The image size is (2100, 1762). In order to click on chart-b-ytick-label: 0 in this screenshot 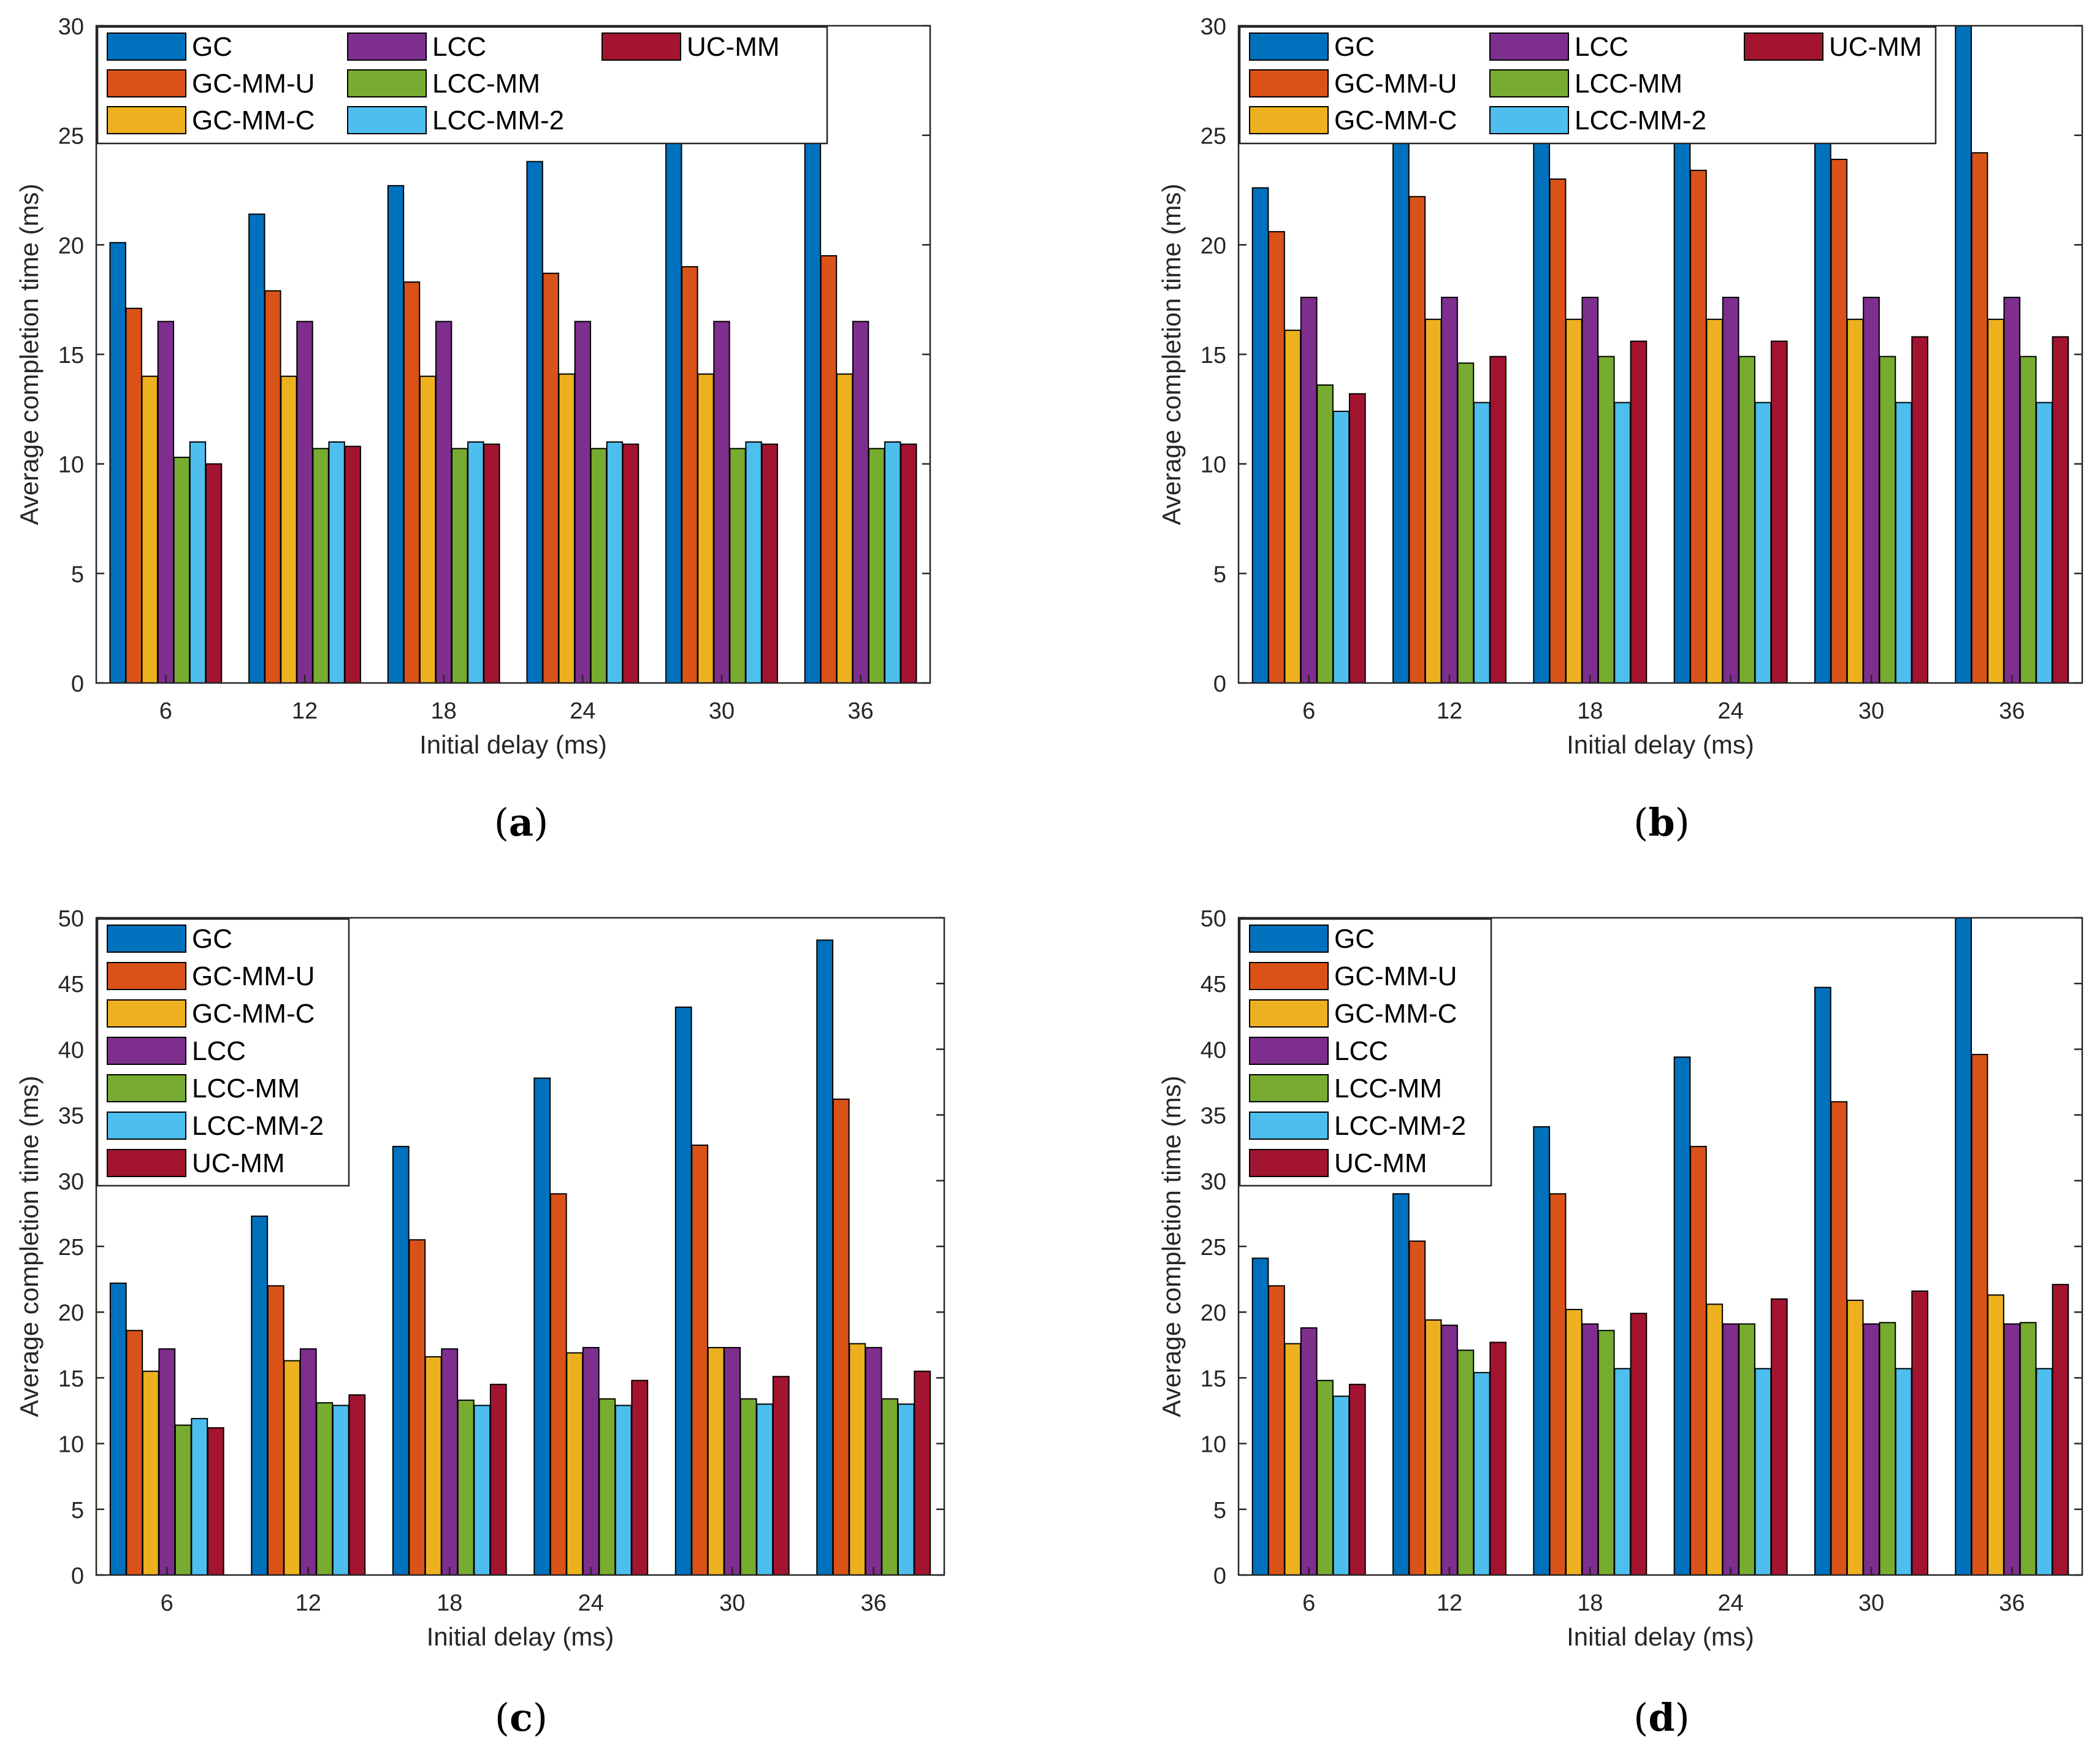, I will do `click(1219, 684)`.